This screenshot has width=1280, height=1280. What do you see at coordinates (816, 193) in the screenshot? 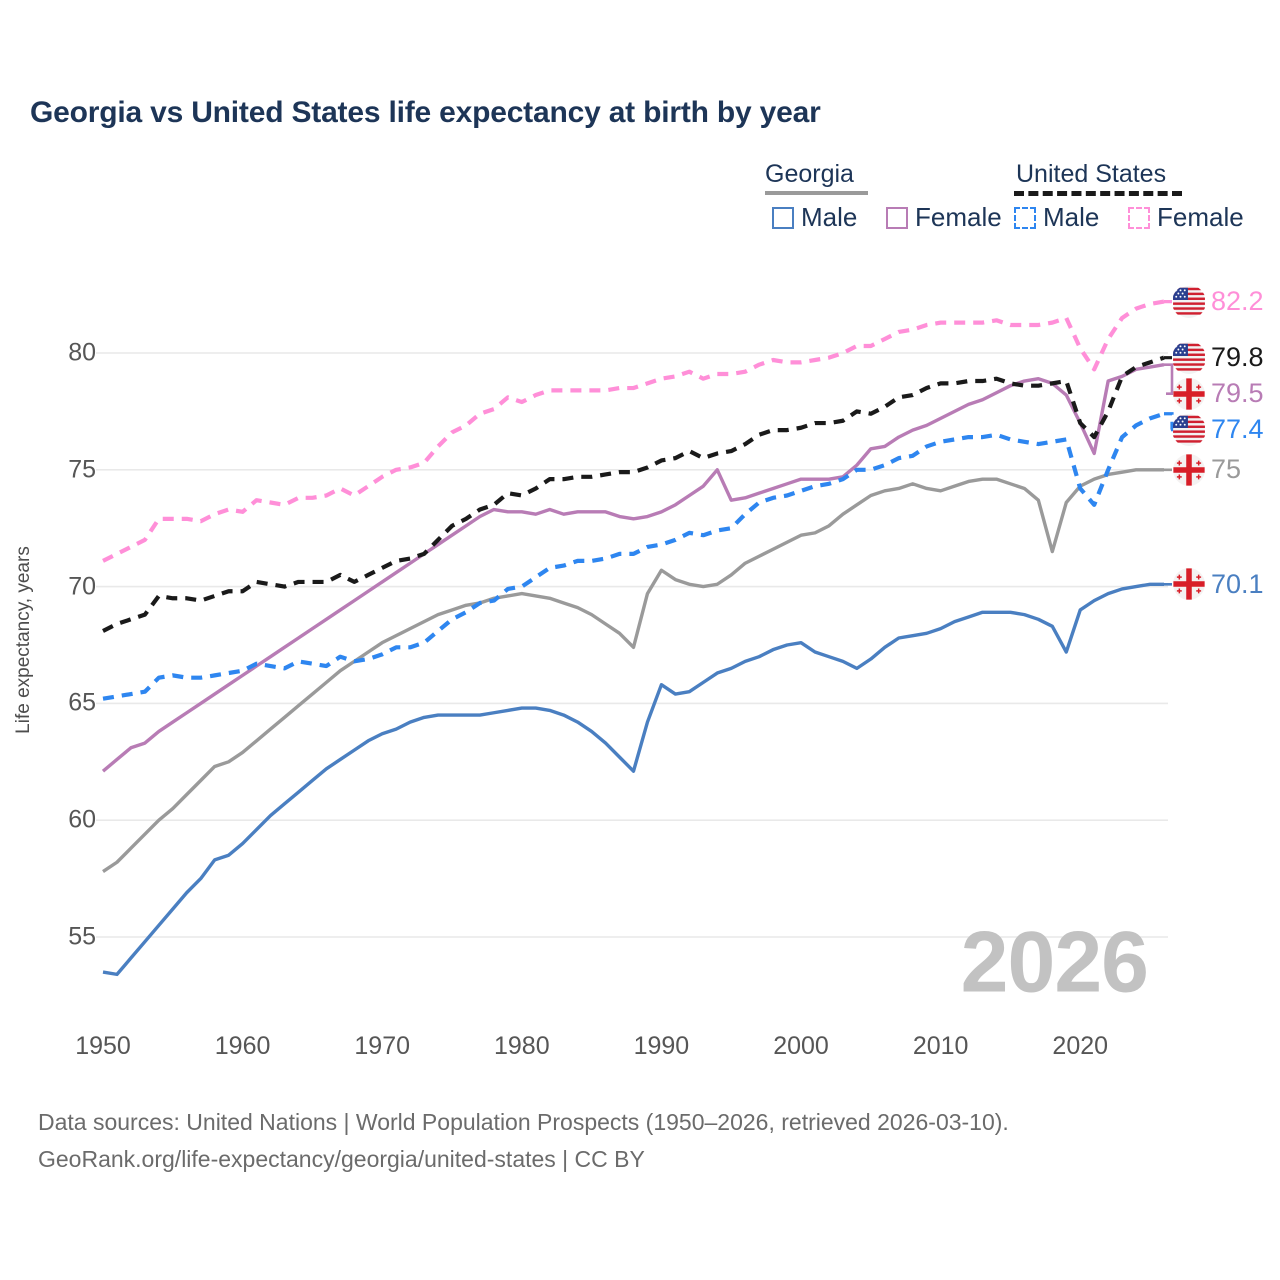
I see `legend-group-georgia-rule` at bounding box center [816, 193].